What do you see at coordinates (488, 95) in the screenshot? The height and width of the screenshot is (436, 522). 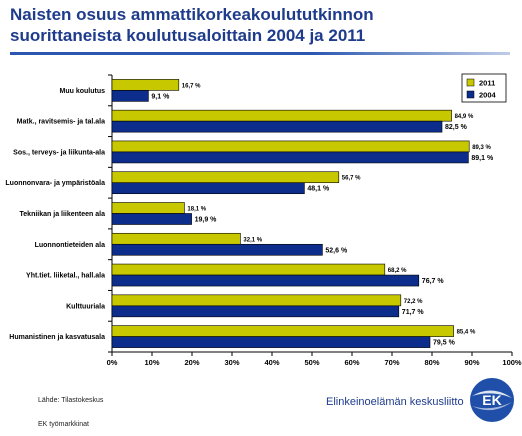 I see `legend-label-2004: 2004` at bounding box center [488, 95].